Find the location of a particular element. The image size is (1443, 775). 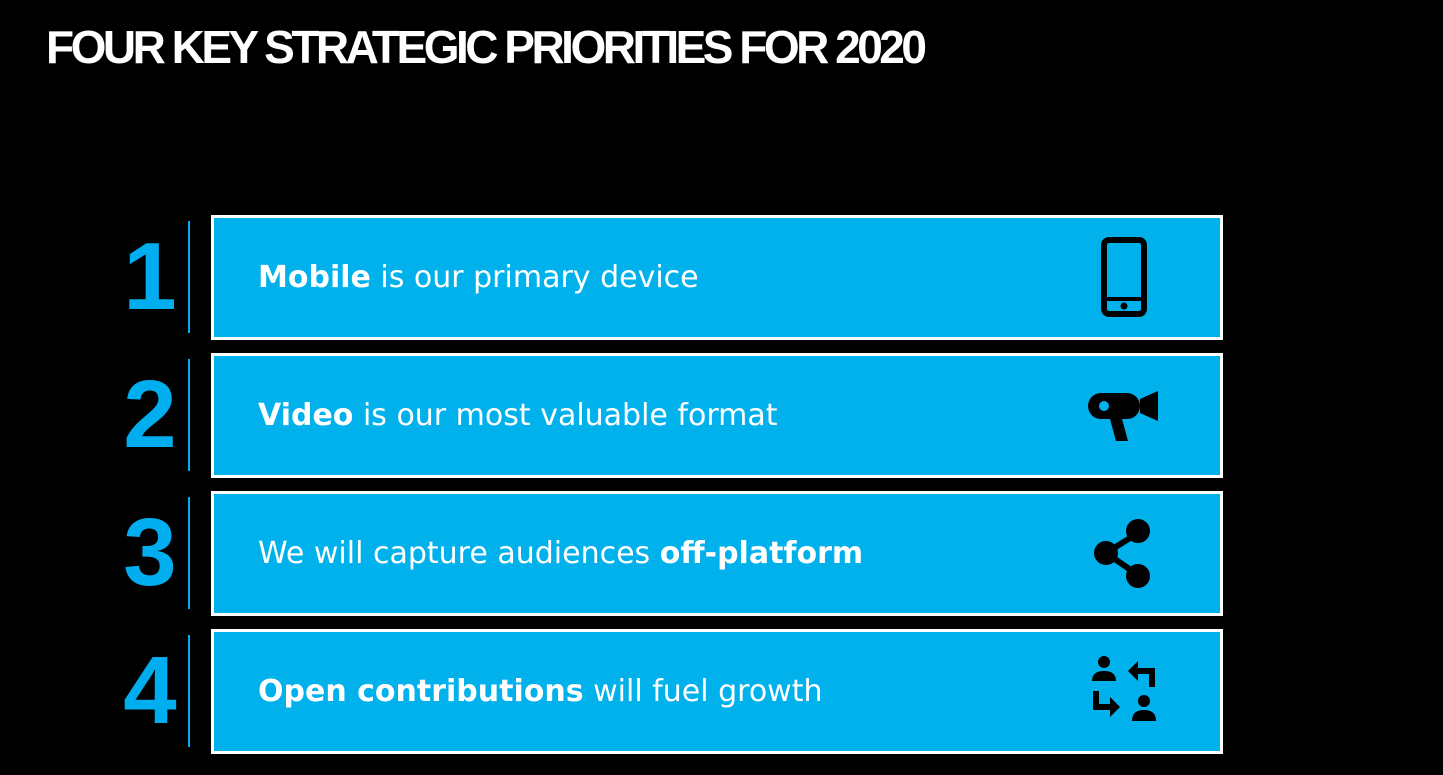

priority-number: 3 is located at coordinates (149, 552).